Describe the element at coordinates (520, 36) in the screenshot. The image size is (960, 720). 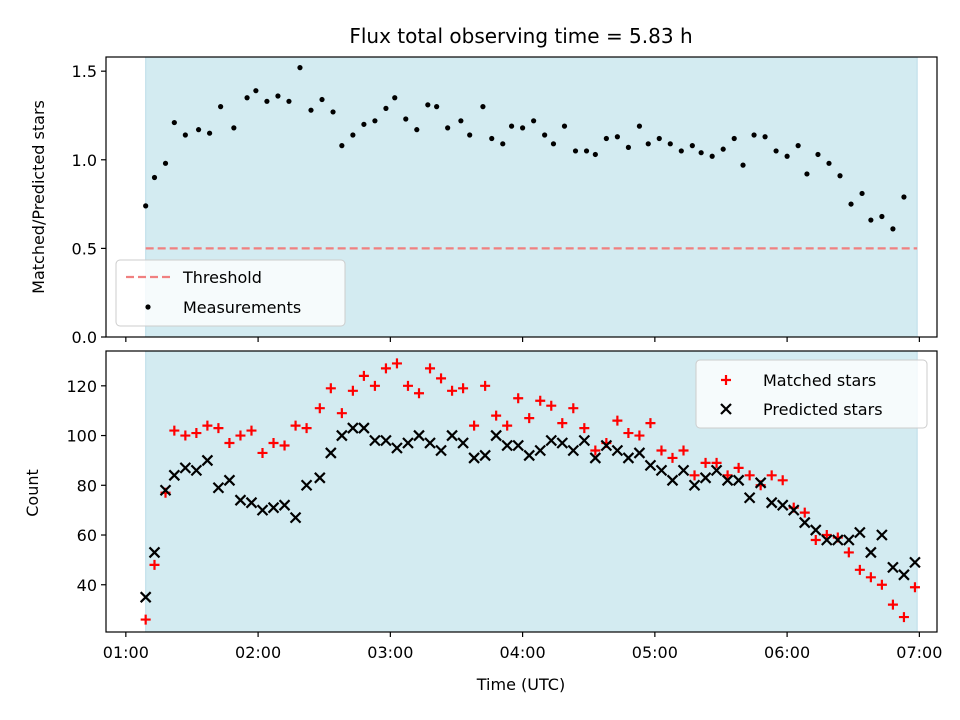
I see `chart-title: Flux total observing time = 5.83 h` at that location.